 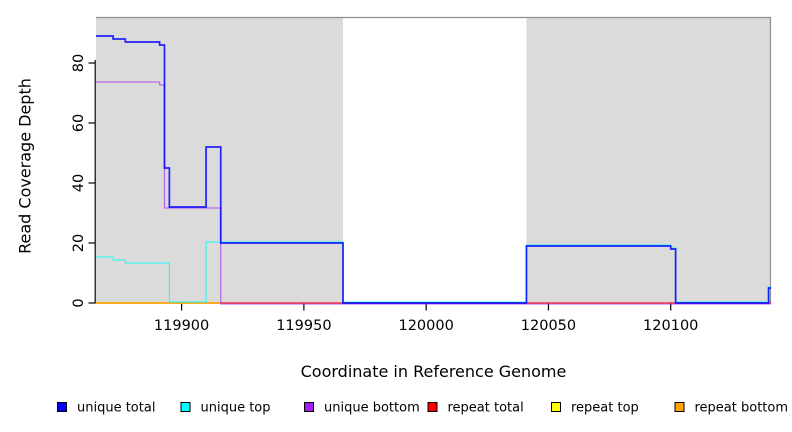 What do you see at coordinates (670, 326) in the screenshot?
I see `x-tick-label: 120100` at bounding box center [670, 326].